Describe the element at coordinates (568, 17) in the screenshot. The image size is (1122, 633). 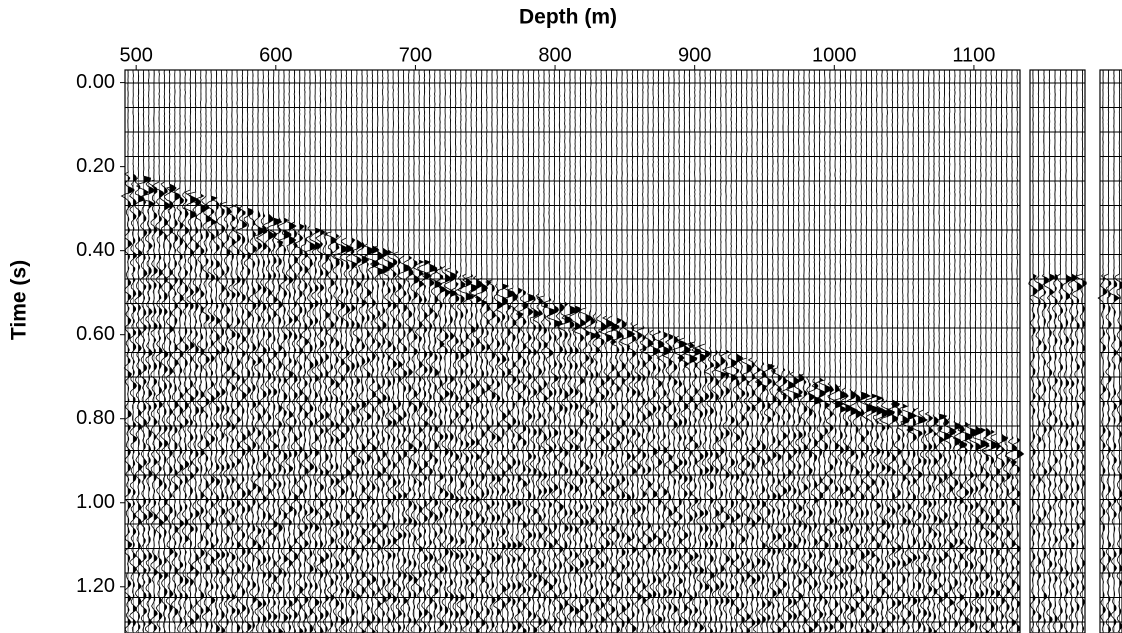
I see `x-axis-title: Depth (m)` at that location.